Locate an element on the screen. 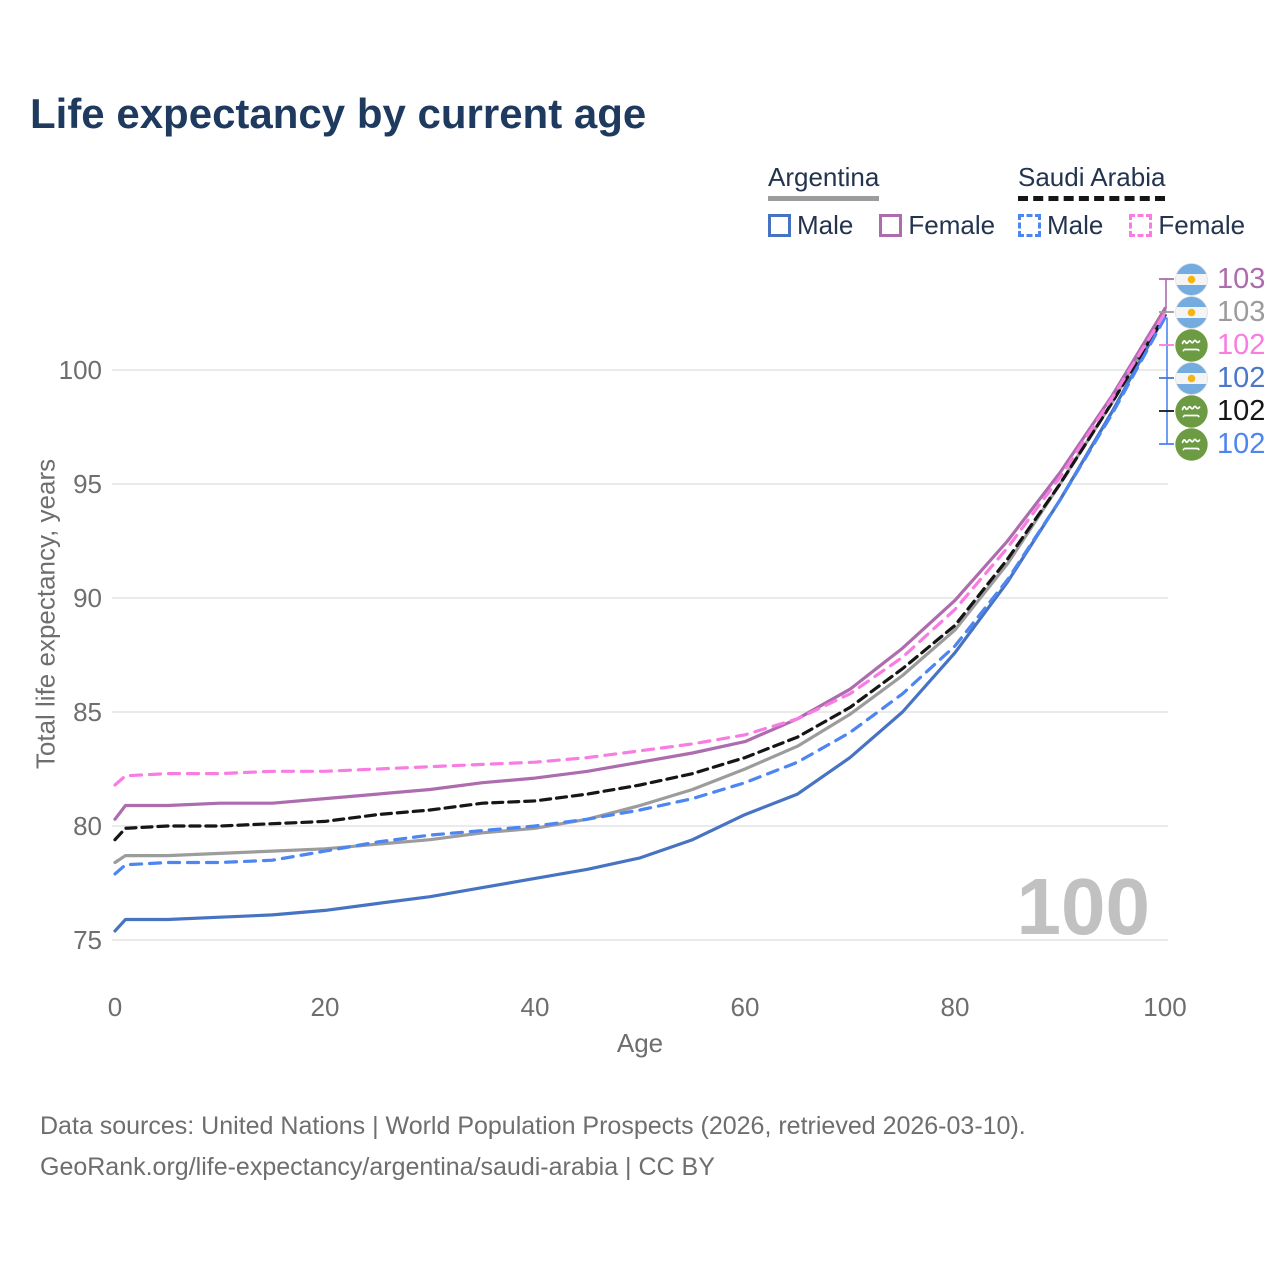 This screenshot has width=1280, height=1280. y-tick-label: 75 is located at coordinates (87, 940).